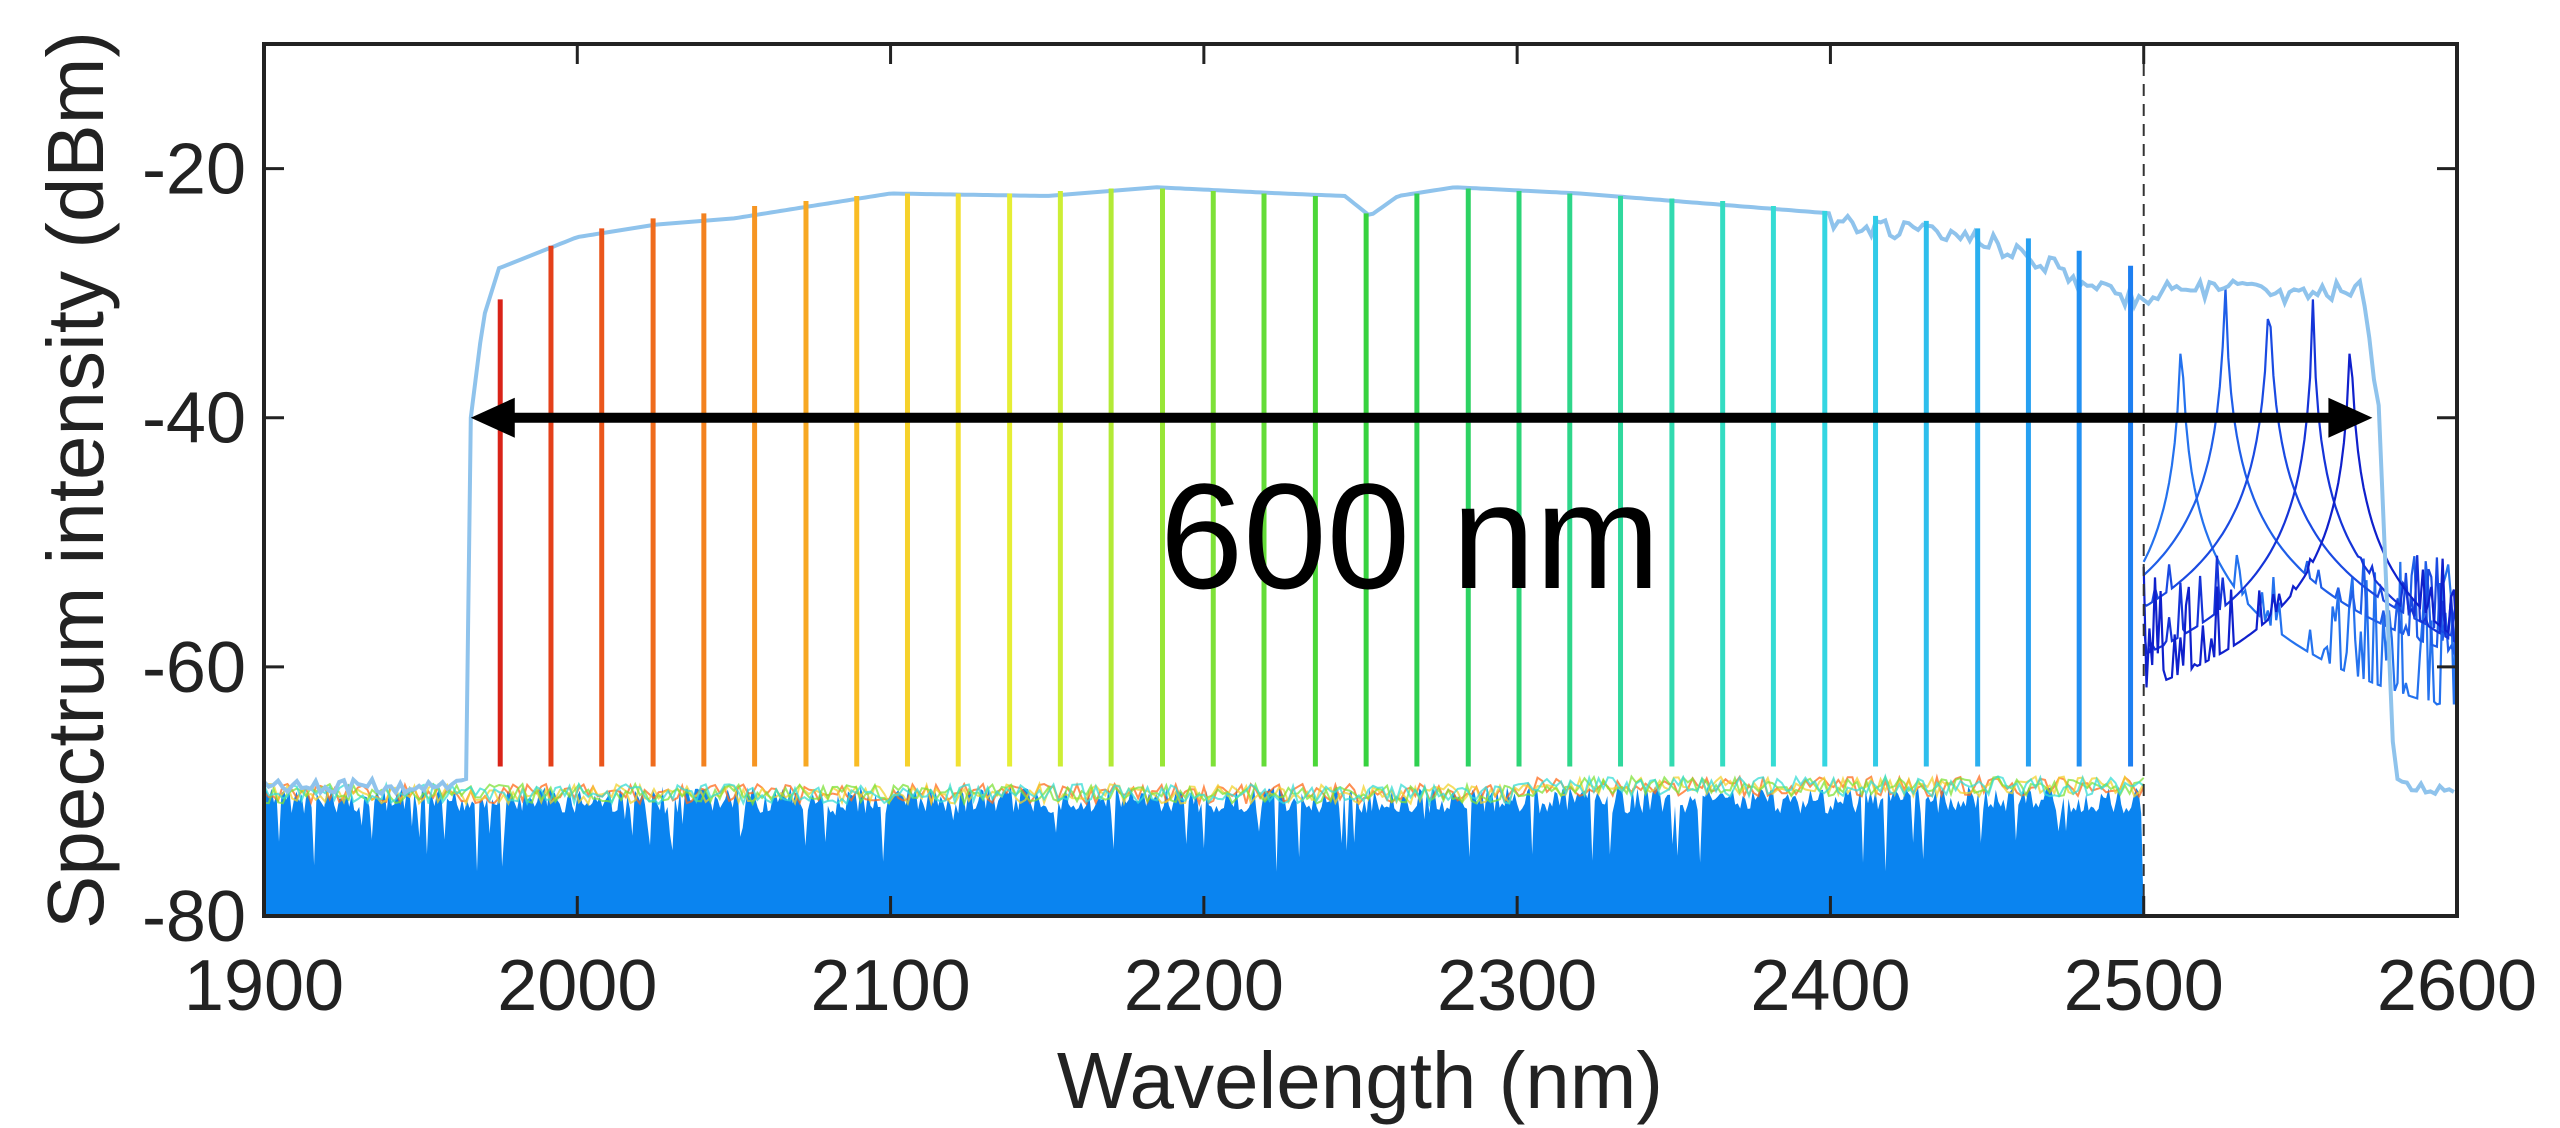 The image size is (2560, 1128). Describe the element at coordinates (2457, 986) in the screenshot. I see `x-tick-label: 2600` at that location.